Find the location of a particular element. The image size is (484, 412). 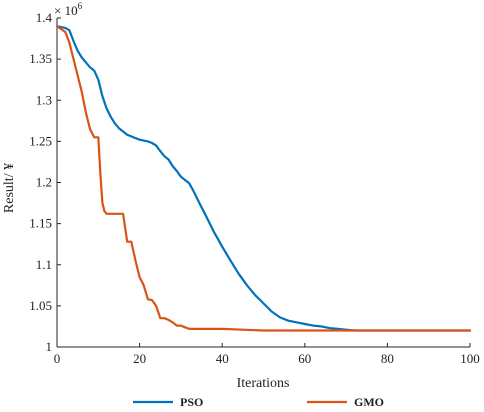

x-tick-label: 0 is located at coordinates (57, 358).